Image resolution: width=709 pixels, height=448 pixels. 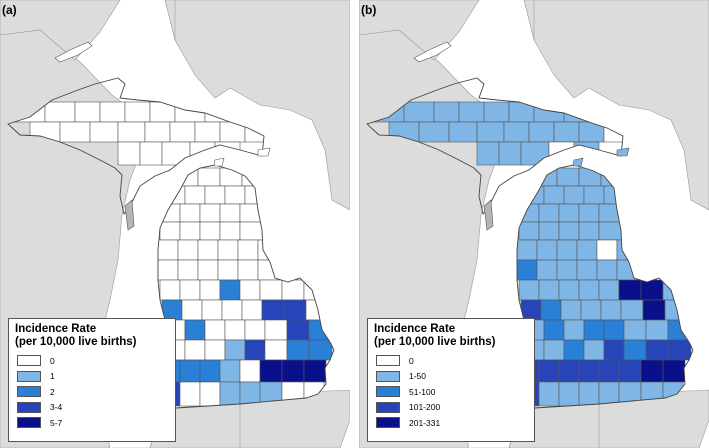 I want to click on legend-item: 2, so click(x=92, y=392).